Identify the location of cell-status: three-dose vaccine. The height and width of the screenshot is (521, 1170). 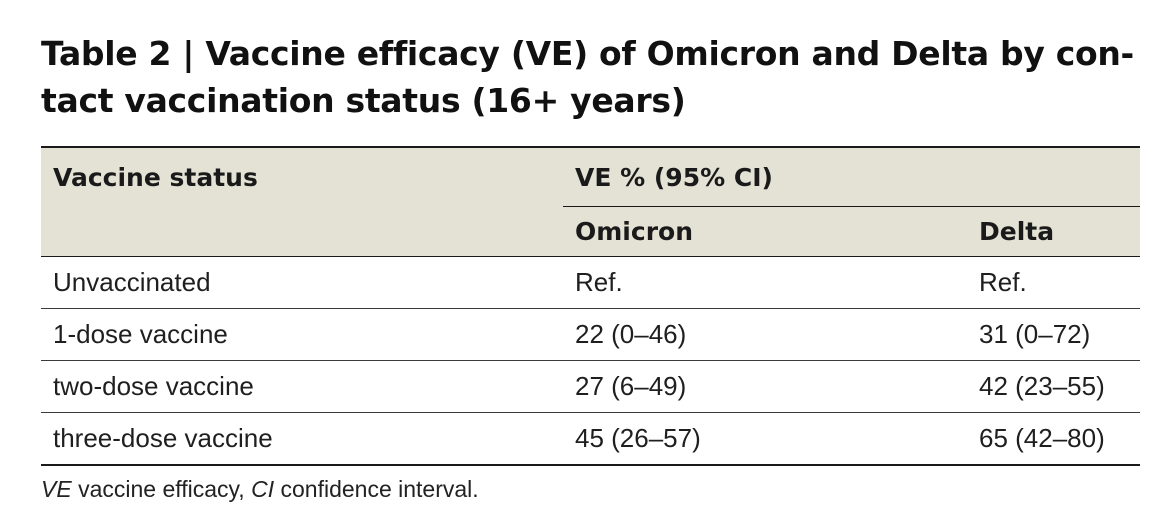
(302, 439).